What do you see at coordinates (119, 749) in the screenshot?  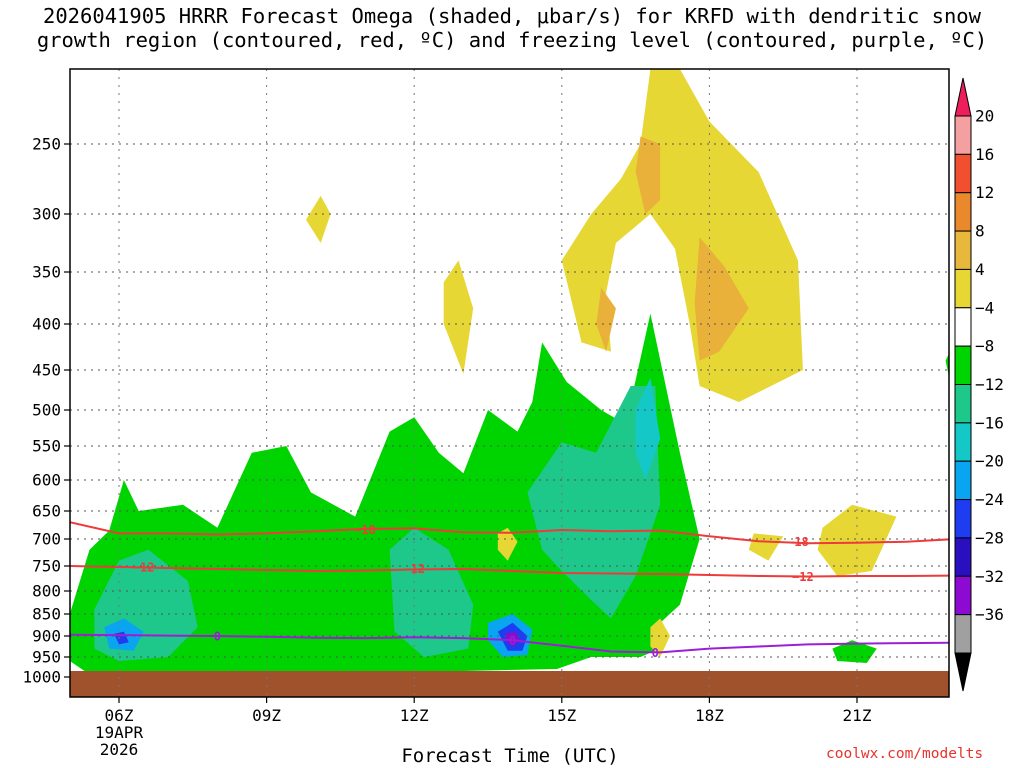 I see `x-tick-sublabel: 2026` at bounding box center [119, 749].